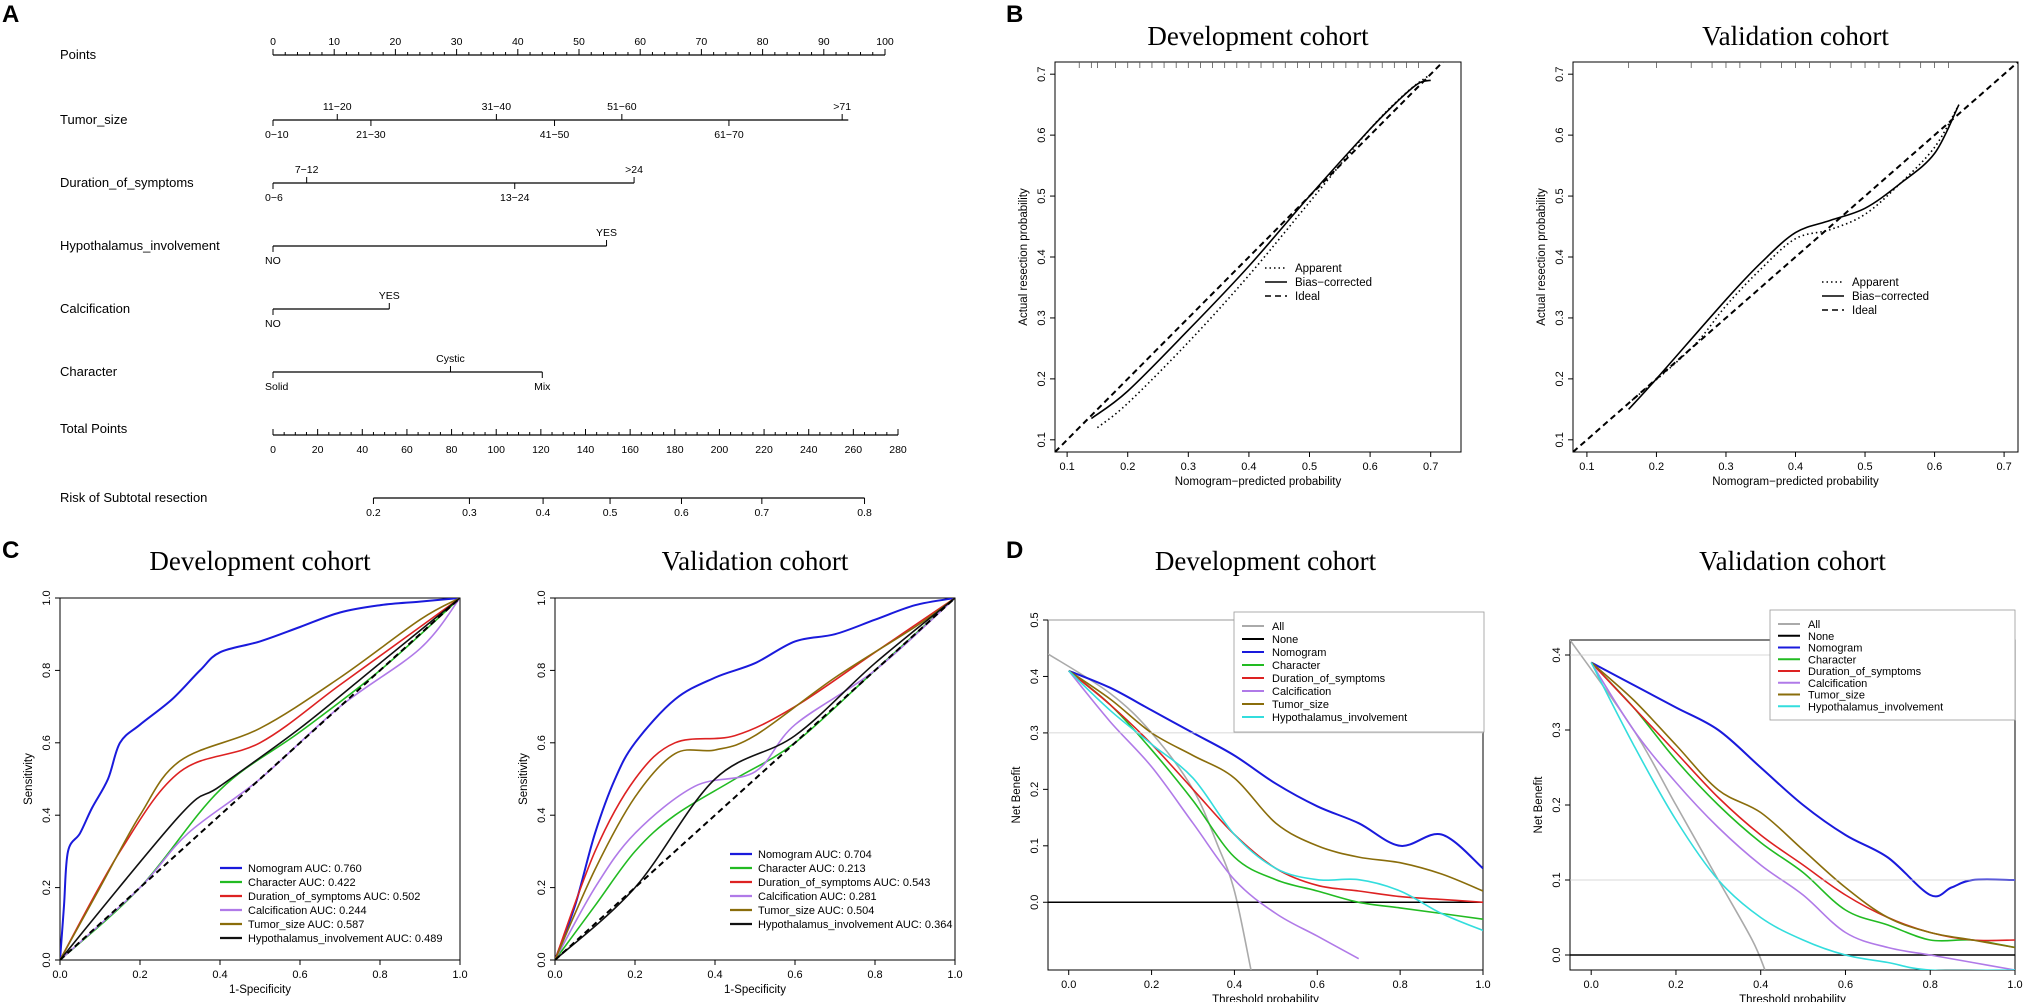 Image resolution: width=2025 pixels, height=1002 pixels. Describe the element at coordinates (1892, 665) in the screenshot. I see `d2-legend-box` at that location.